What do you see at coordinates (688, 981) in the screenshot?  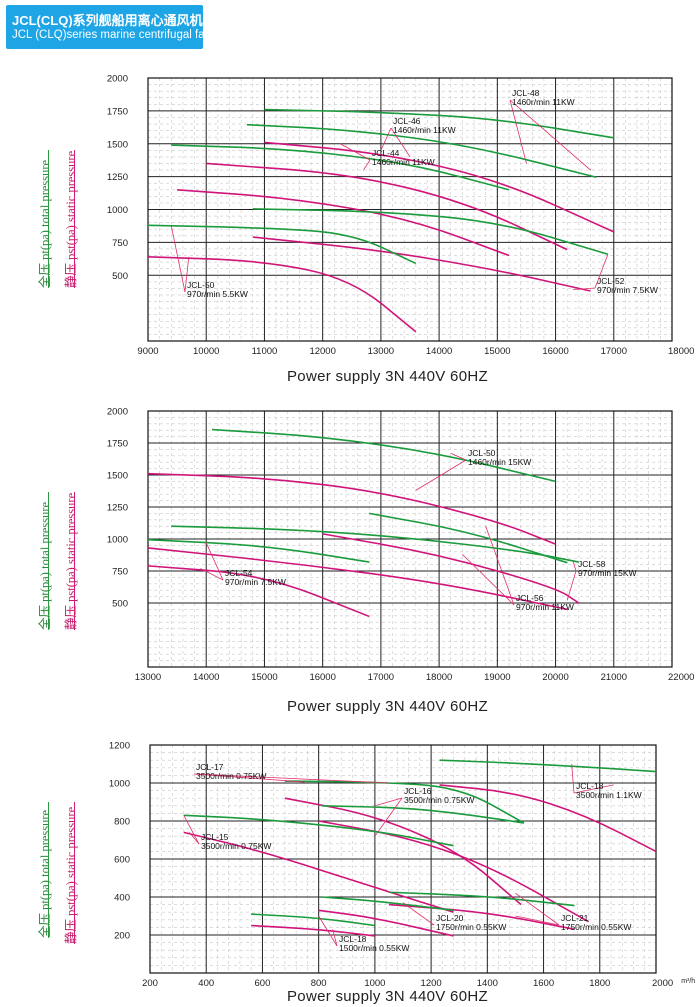 I see `x-unit-label: m³/h` at bounding box center [688, 981].